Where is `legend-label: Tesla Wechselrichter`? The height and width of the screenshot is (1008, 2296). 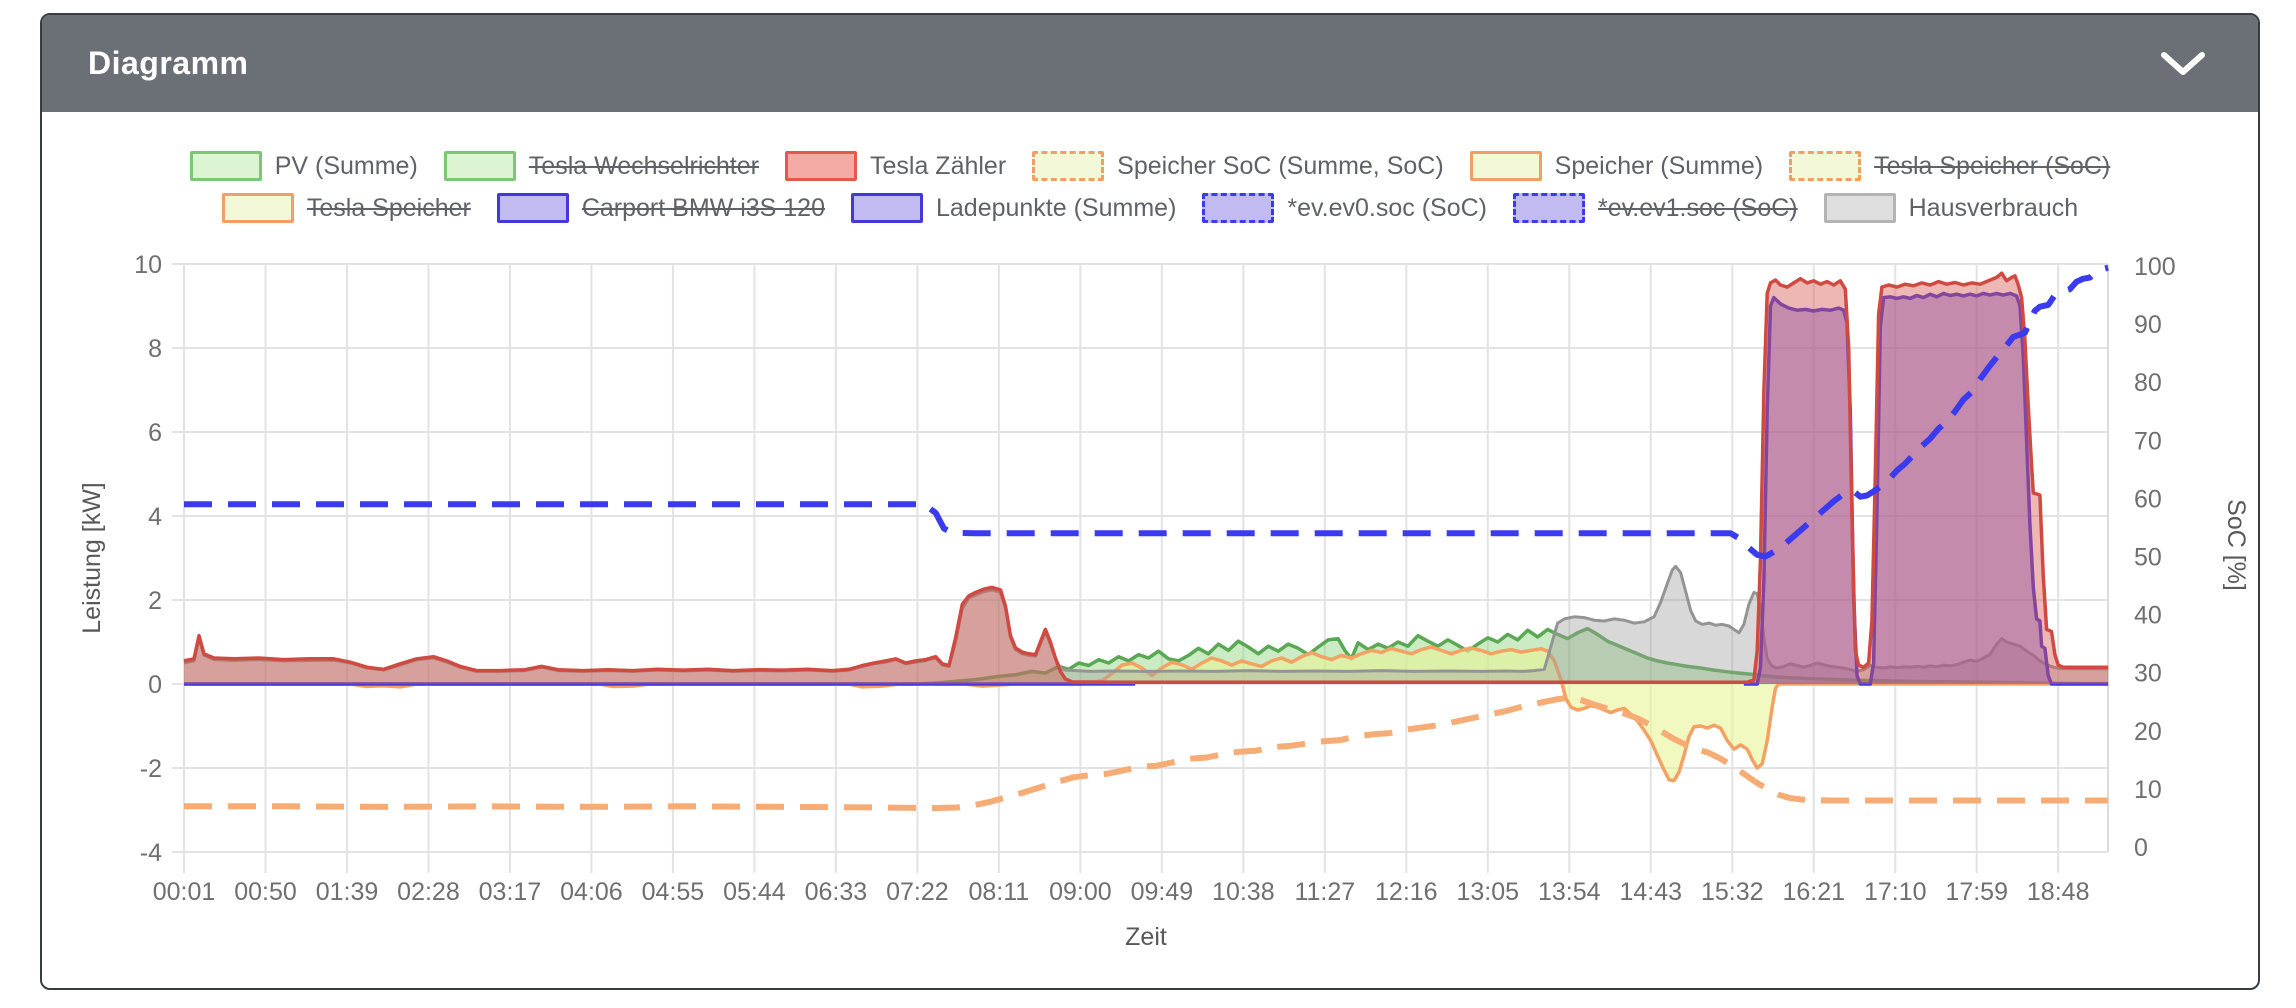
legend-label: Tesla Wechselrichter is located at coordinates (643, 165).